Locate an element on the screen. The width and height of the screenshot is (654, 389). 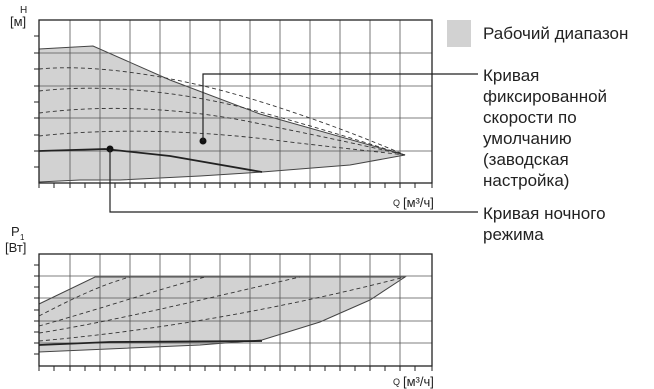
night-mode-label: Кривая ночного режима is located at coordinates (546, 224).